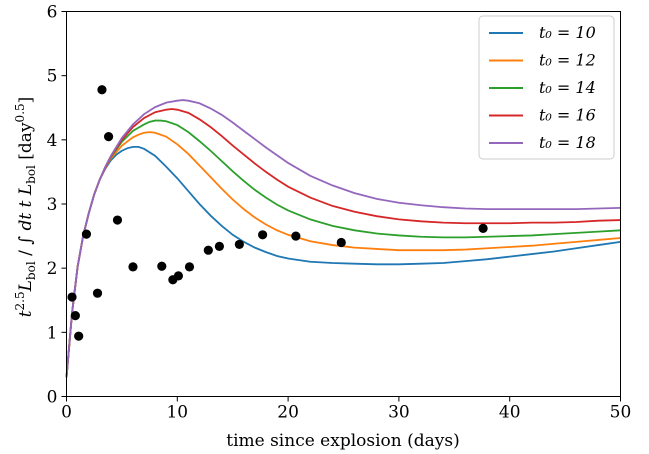 The width and height of the screenshot is (649, 454). I want to click on y-tick-label: 1, so click(52, 333).